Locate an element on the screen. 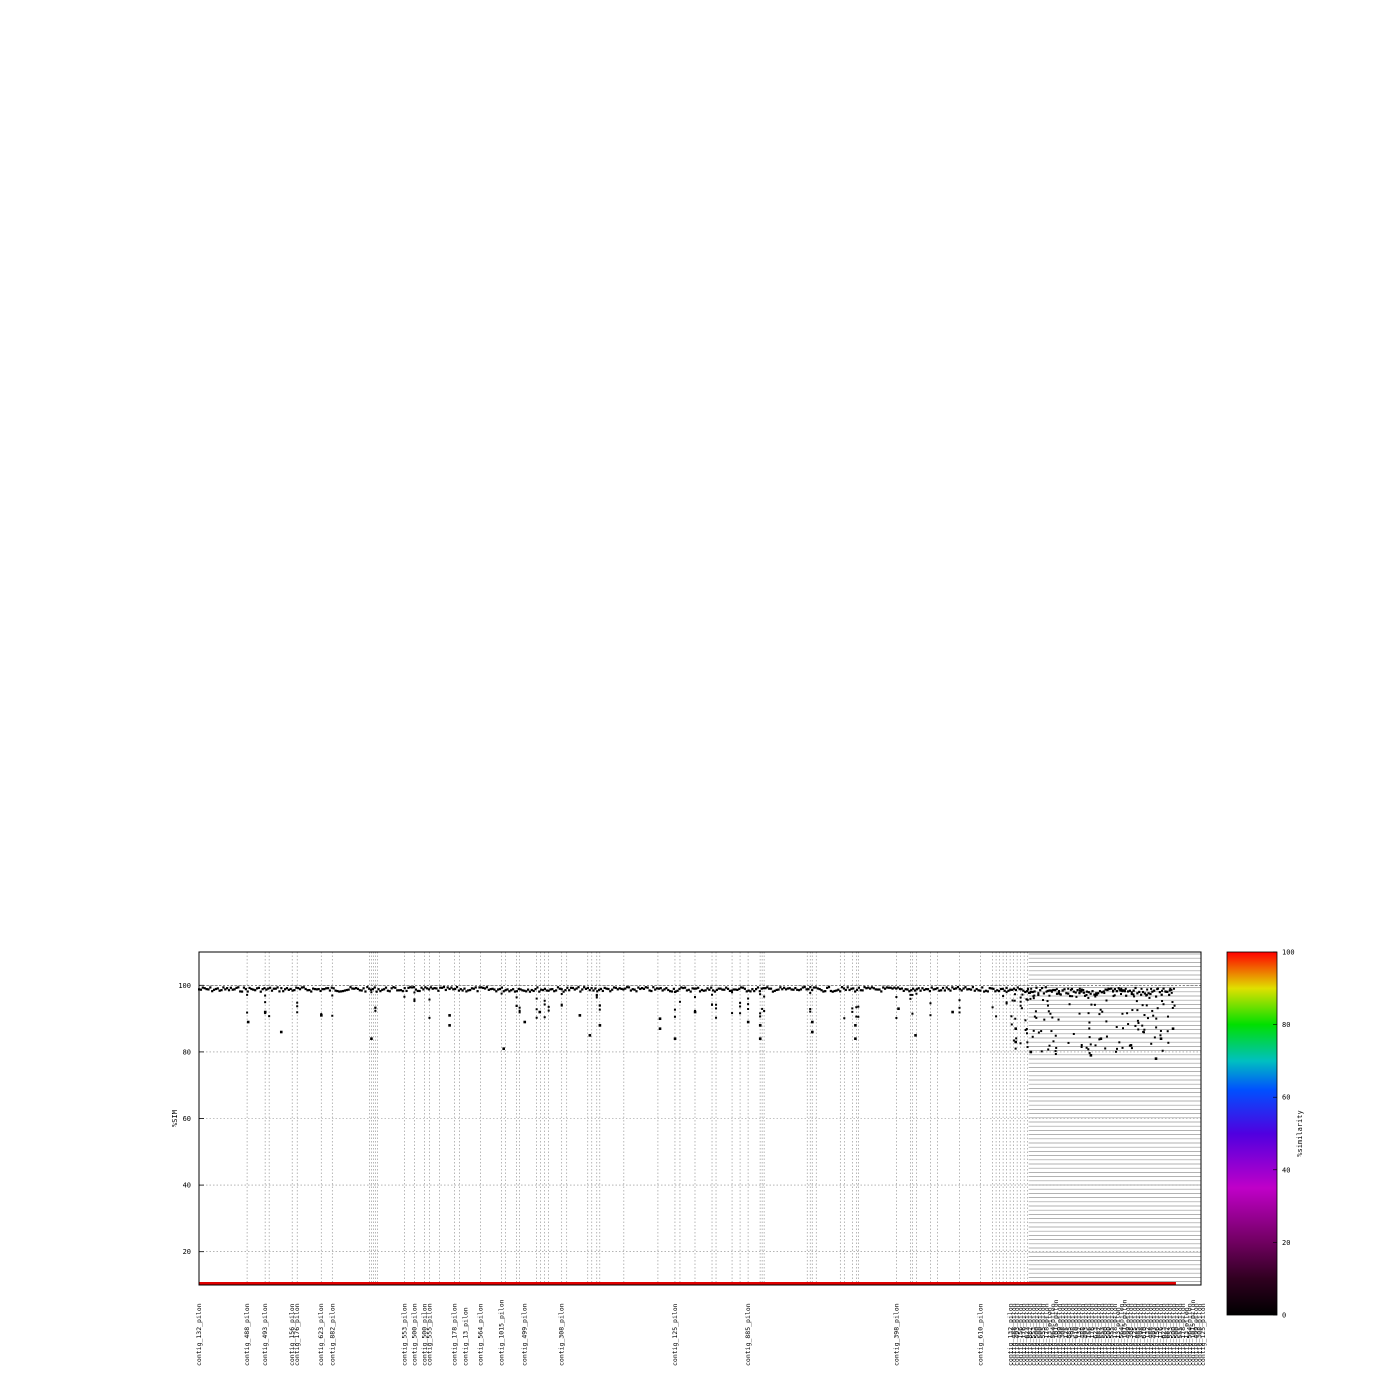  y-tick-label: 80 is located at coordinates (187, 1052).